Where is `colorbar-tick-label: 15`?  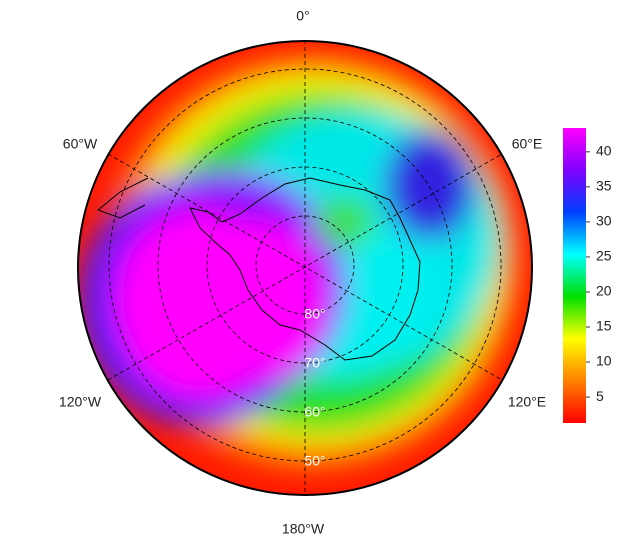 colorbar-tick-label: 15 is located at coordinates (604, 326).